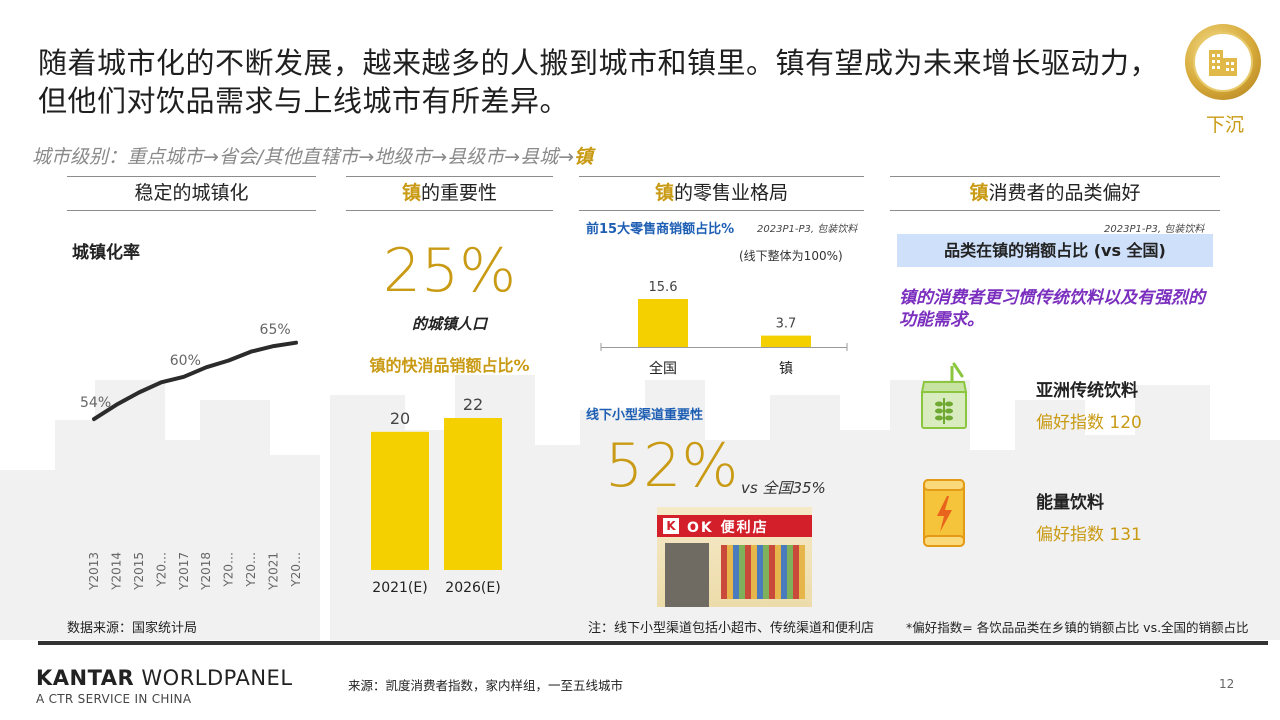  What do you see at coordinates (459, 193) in the screenshot?
I see `col2-header-text: 的重要性` at bounding box center [459, 193].